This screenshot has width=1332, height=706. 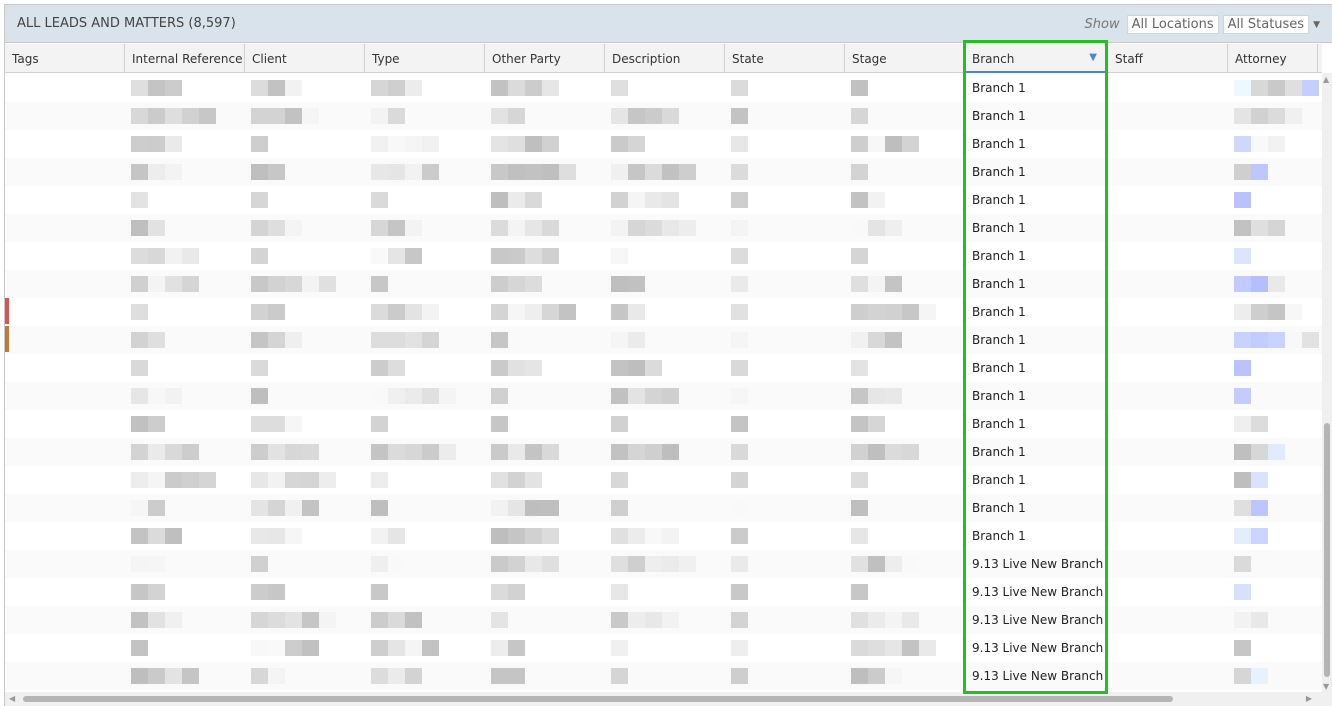 I want to click on column-header-staff: Staff, so click(x=1168, y=58).